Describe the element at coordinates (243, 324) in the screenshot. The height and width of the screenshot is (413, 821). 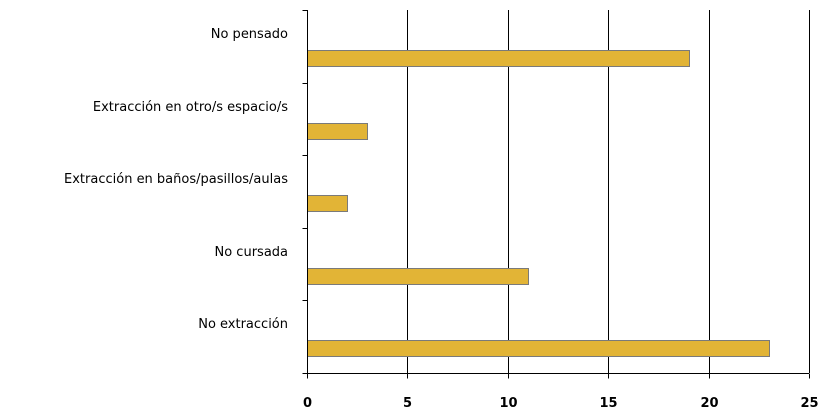
I see `category-label: No extracción` at that location.